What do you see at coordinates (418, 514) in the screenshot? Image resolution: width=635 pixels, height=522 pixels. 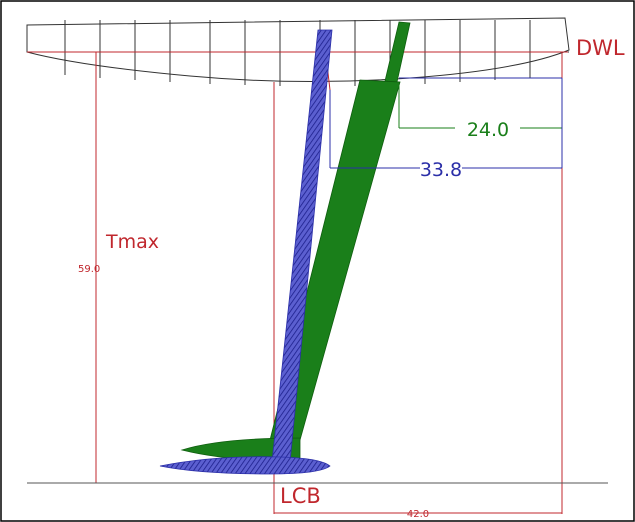 I see `lcb-value: 42.0` at bounding box center [418, 514].